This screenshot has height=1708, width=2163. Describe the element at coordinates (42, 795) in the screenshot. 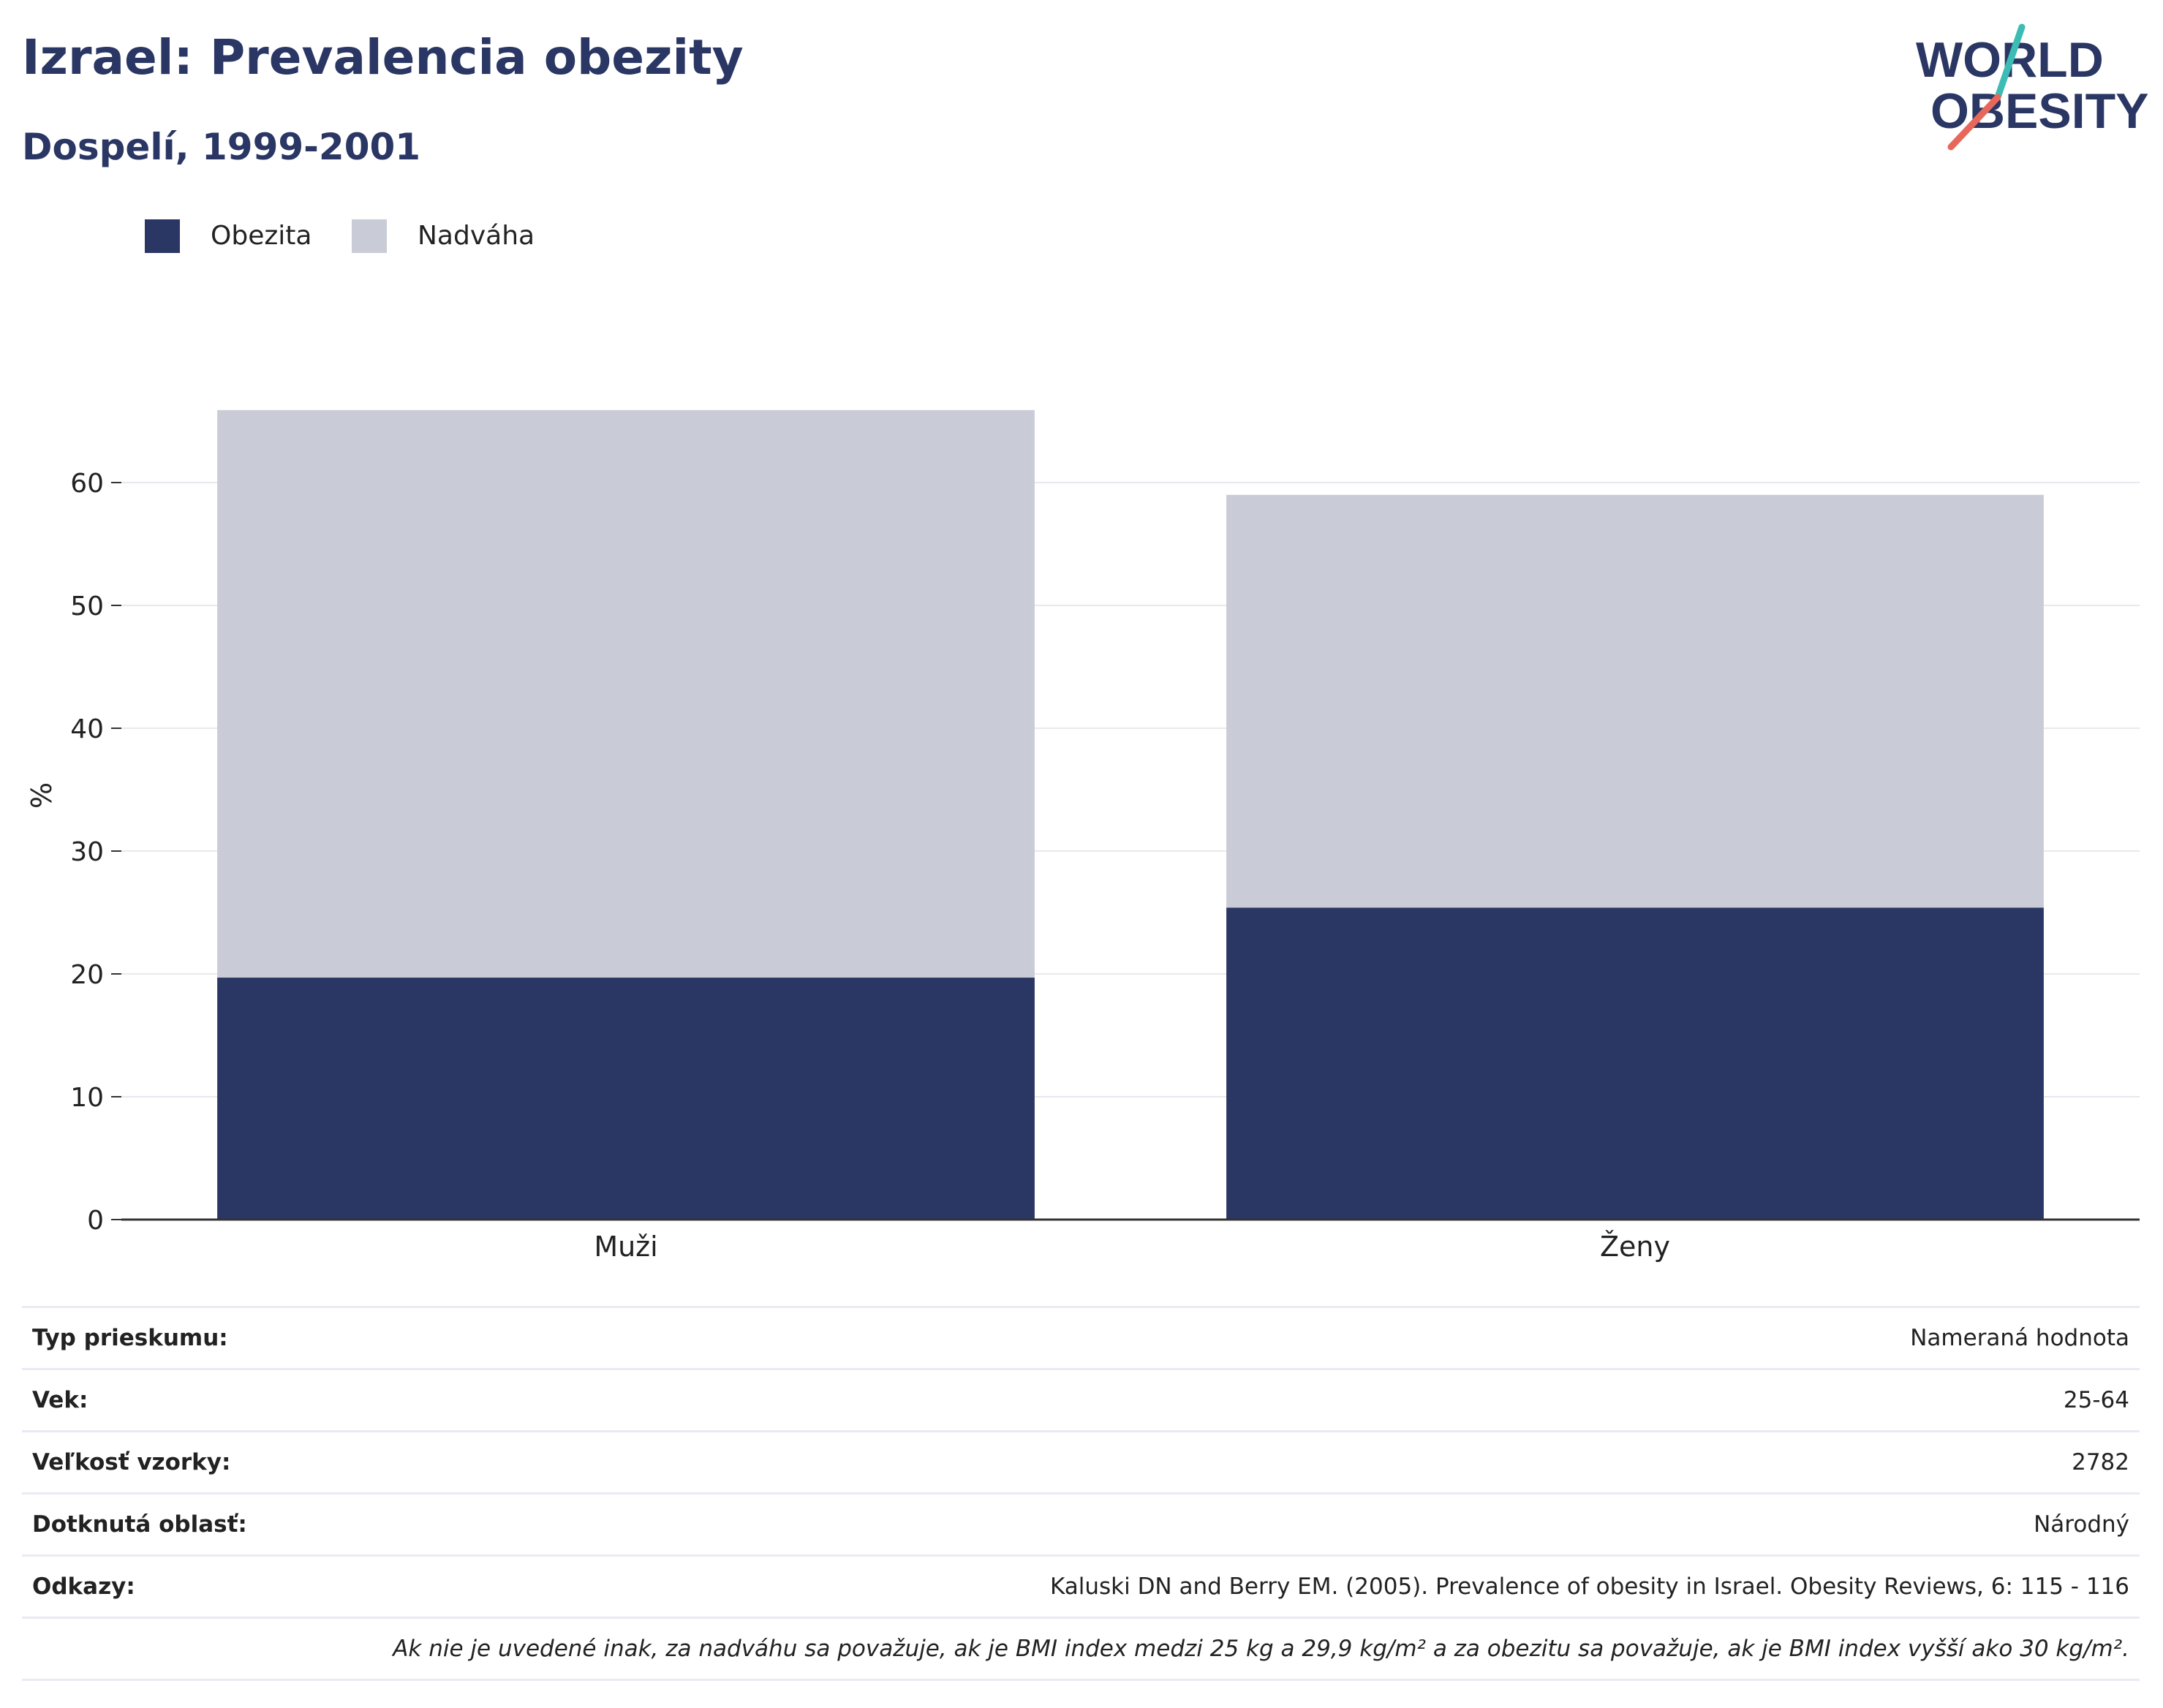

I see `y-axis-label: %` at that location.